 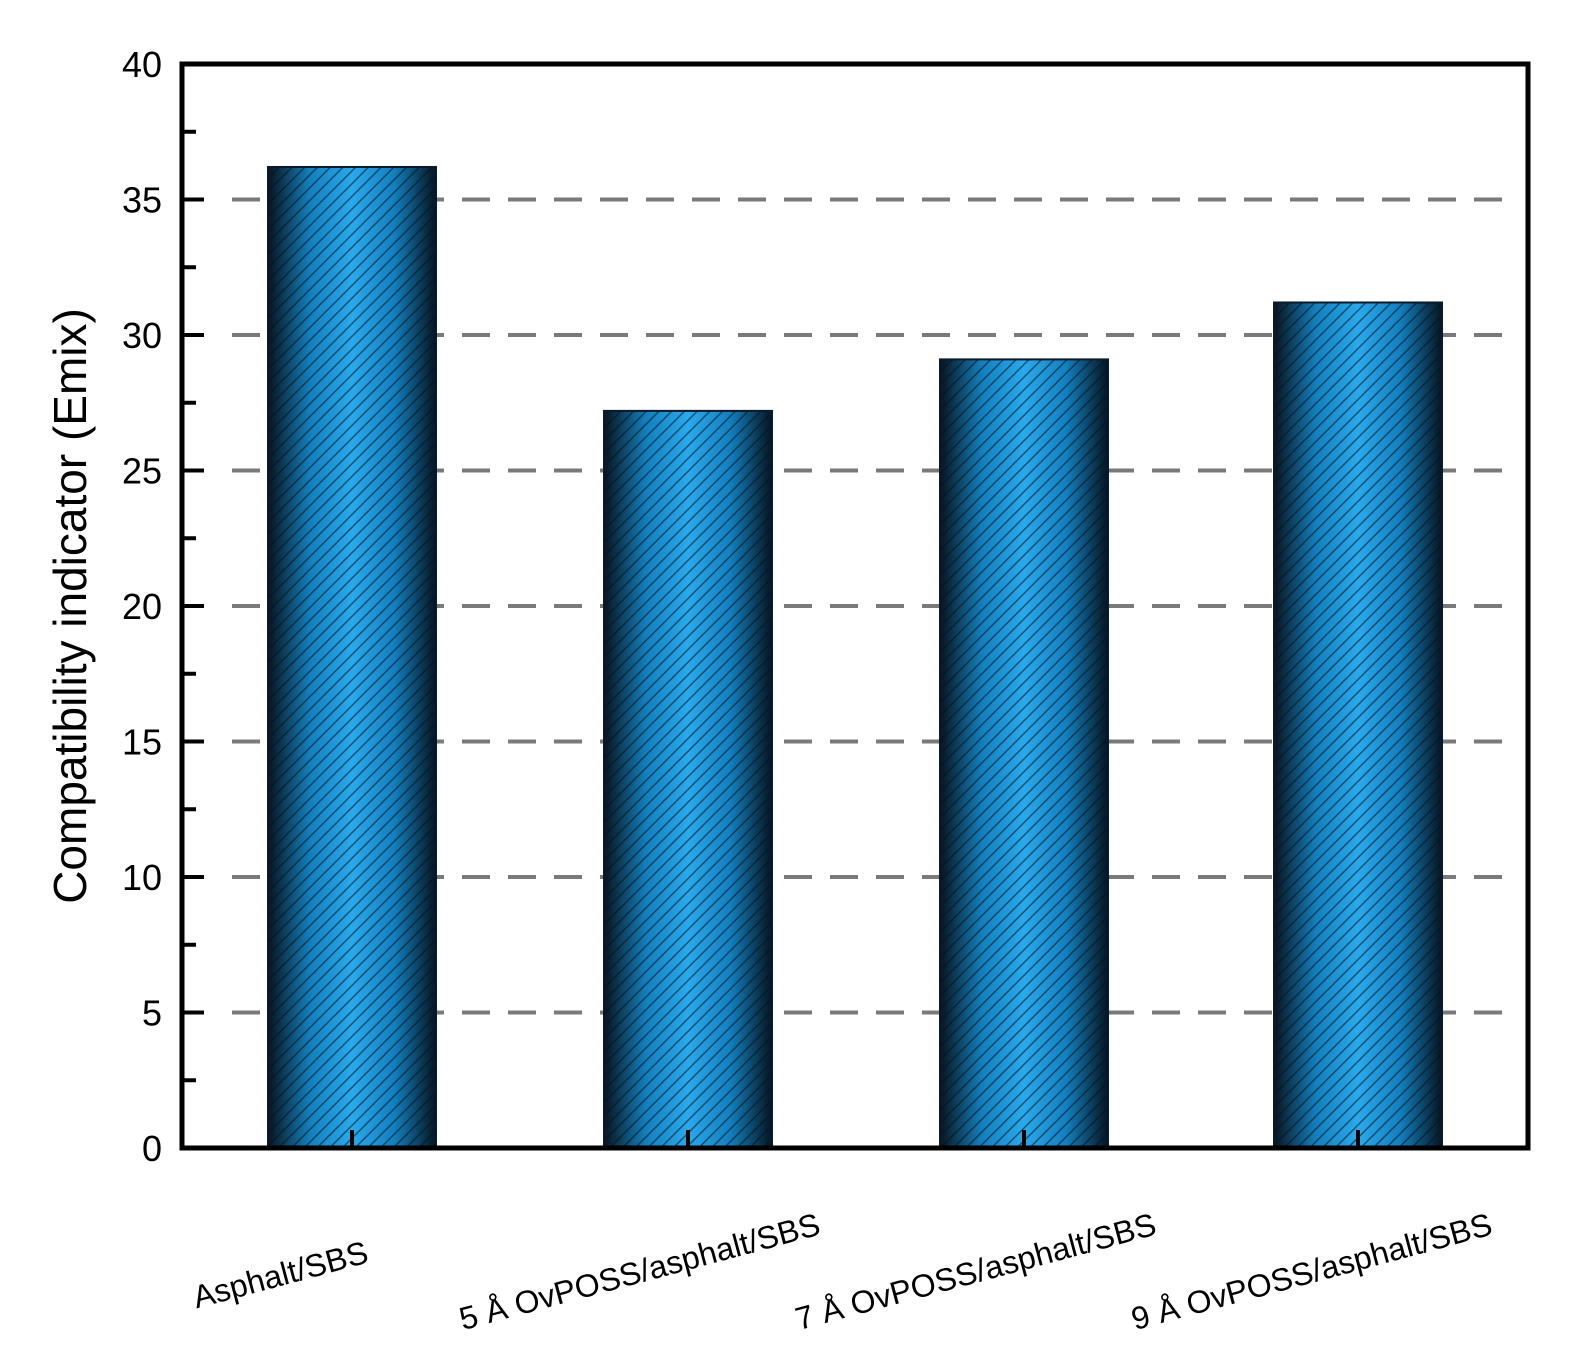 I want to click on y-tick-label: 20, so click(x=142, y=606).